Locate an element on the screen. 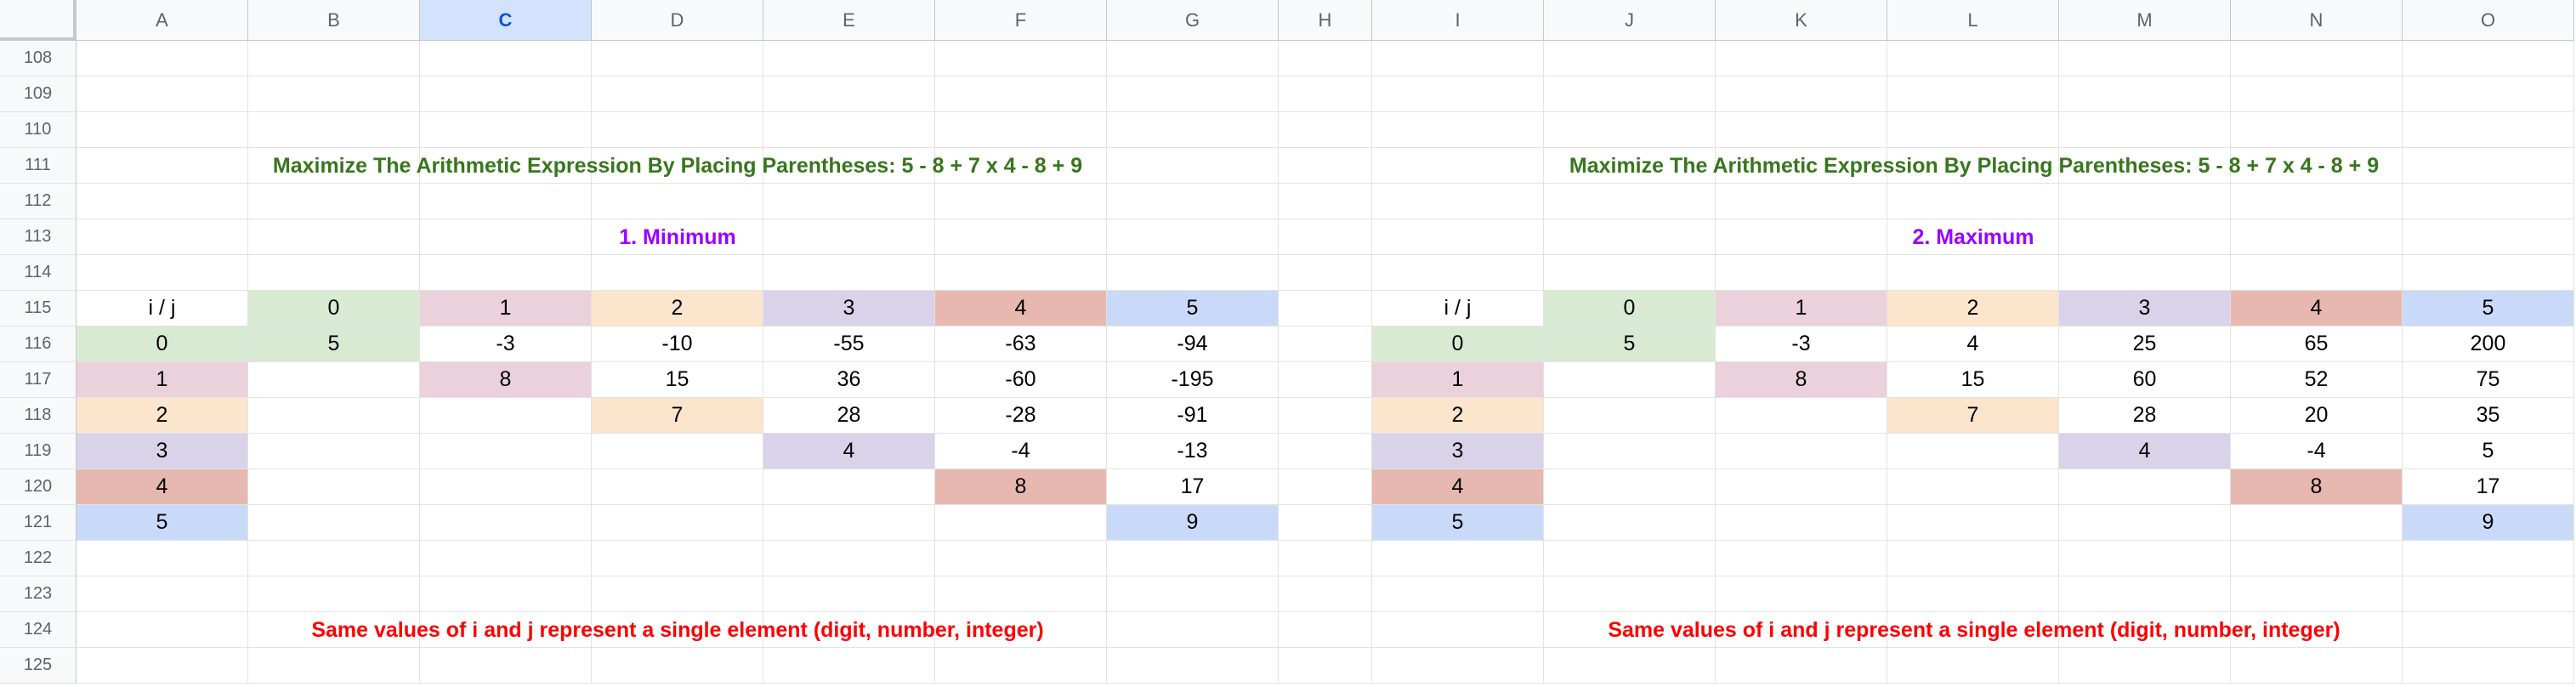  cell-j108 is located at coordinates (1630, 59).